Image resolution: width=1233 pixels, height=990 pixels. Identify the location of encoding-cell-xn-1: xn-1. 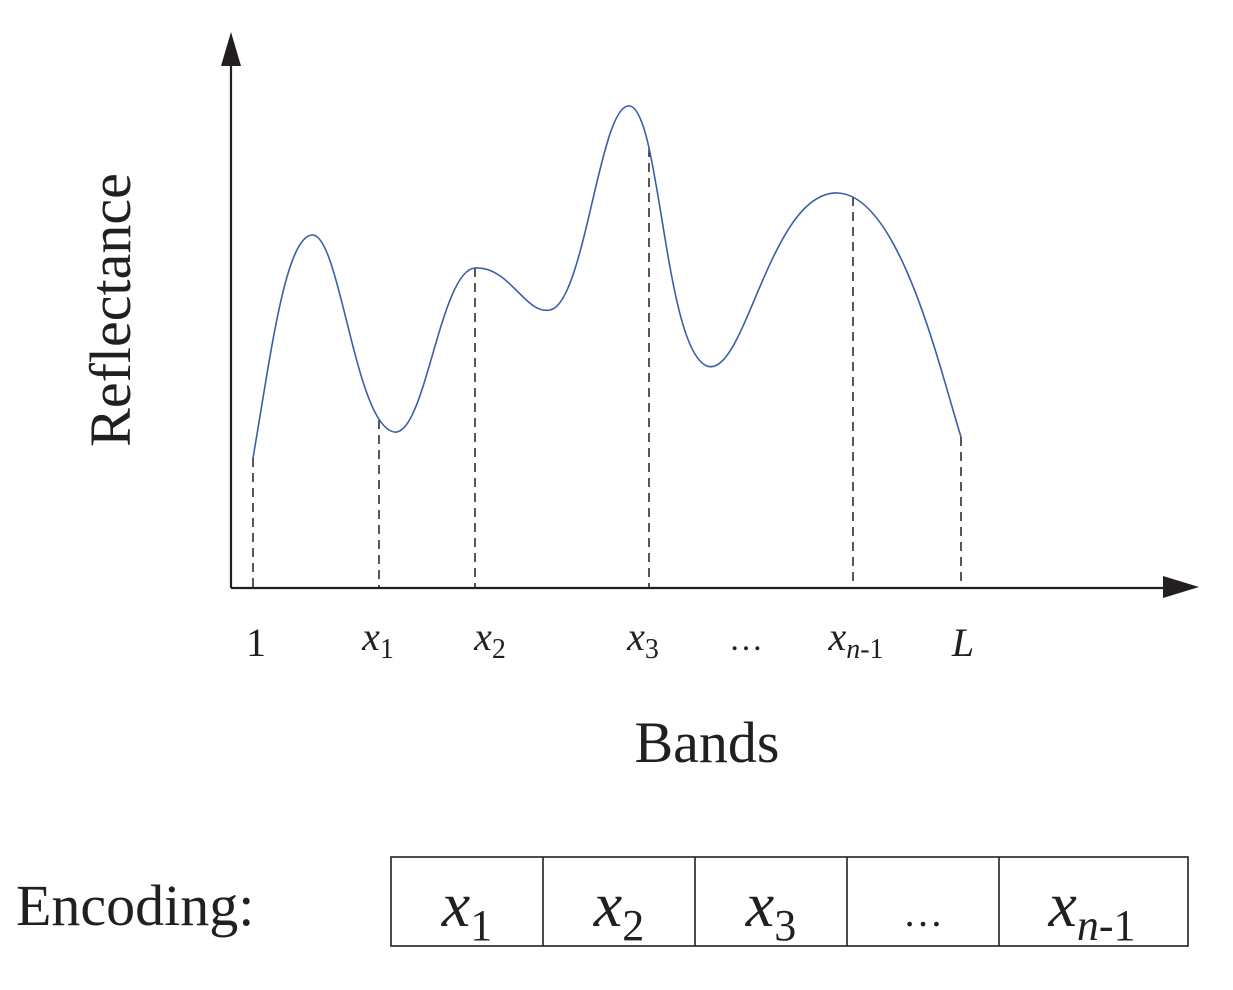
(1091, 909).